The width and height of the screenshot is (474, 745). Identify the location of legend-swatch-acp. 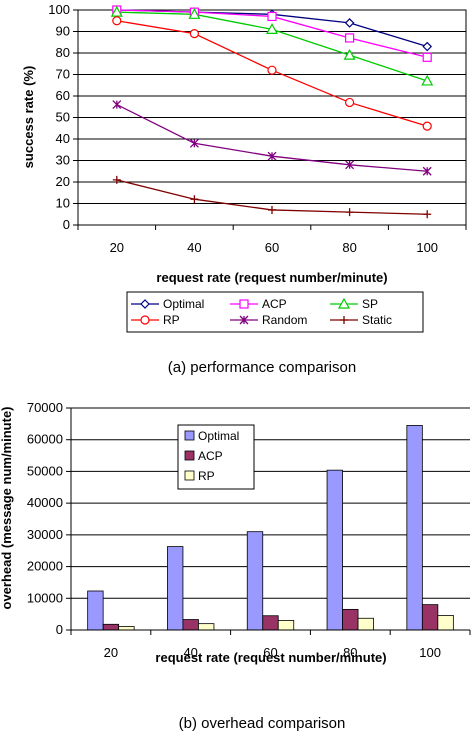
(189, 455).